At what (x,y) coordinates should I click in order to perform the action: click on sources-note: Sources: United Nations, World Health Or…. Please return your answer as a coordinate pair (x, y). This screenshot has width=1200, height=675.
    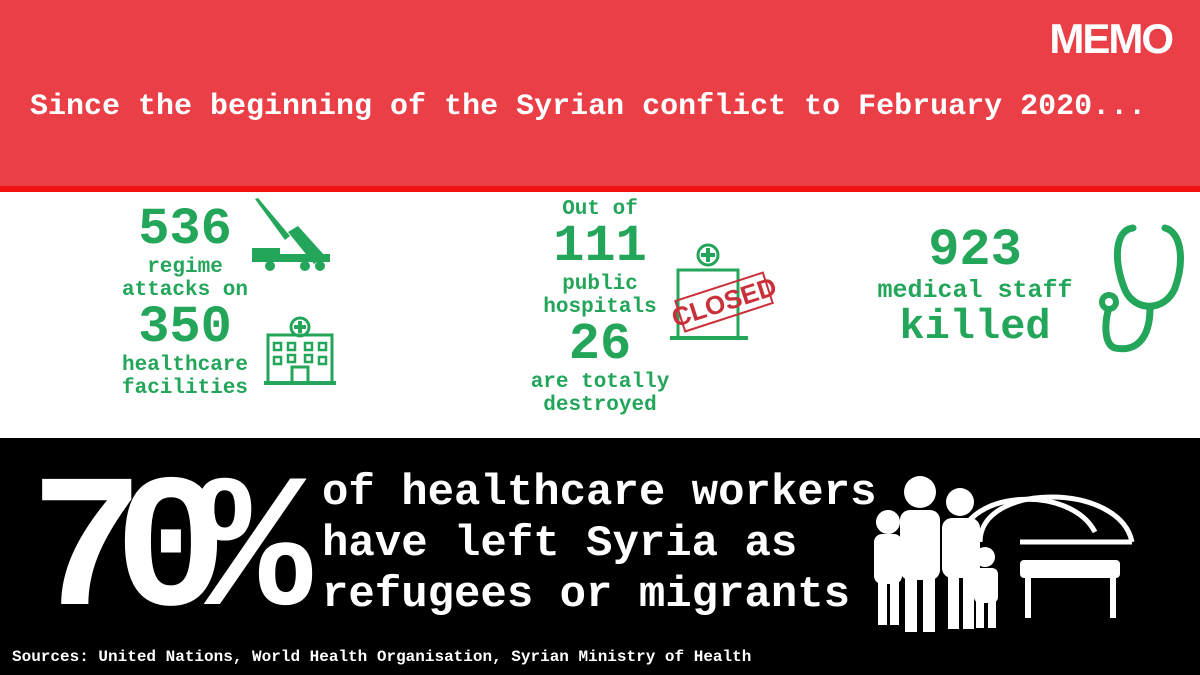
    Looking at the image, I should click on (382, 657).